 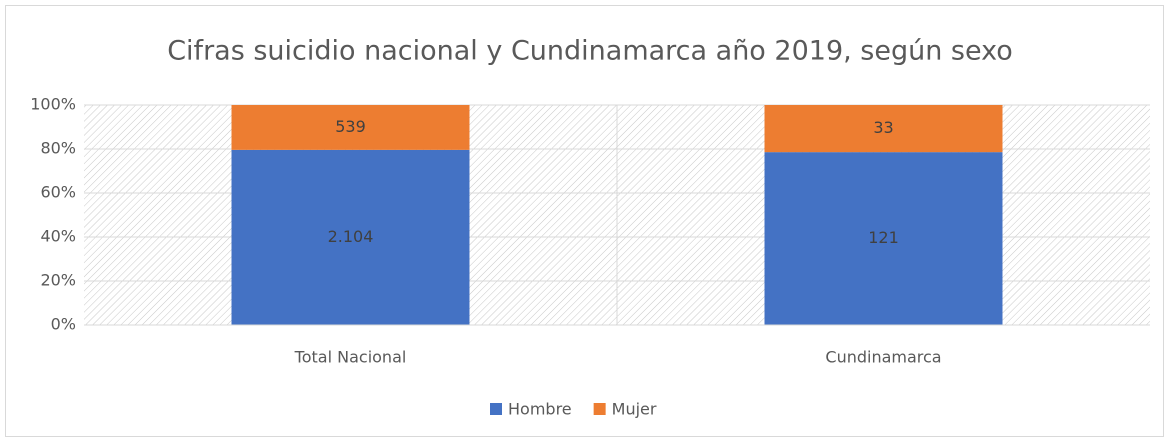 I want to click on y-tick-label: 60%, so click(x=58, y=192).